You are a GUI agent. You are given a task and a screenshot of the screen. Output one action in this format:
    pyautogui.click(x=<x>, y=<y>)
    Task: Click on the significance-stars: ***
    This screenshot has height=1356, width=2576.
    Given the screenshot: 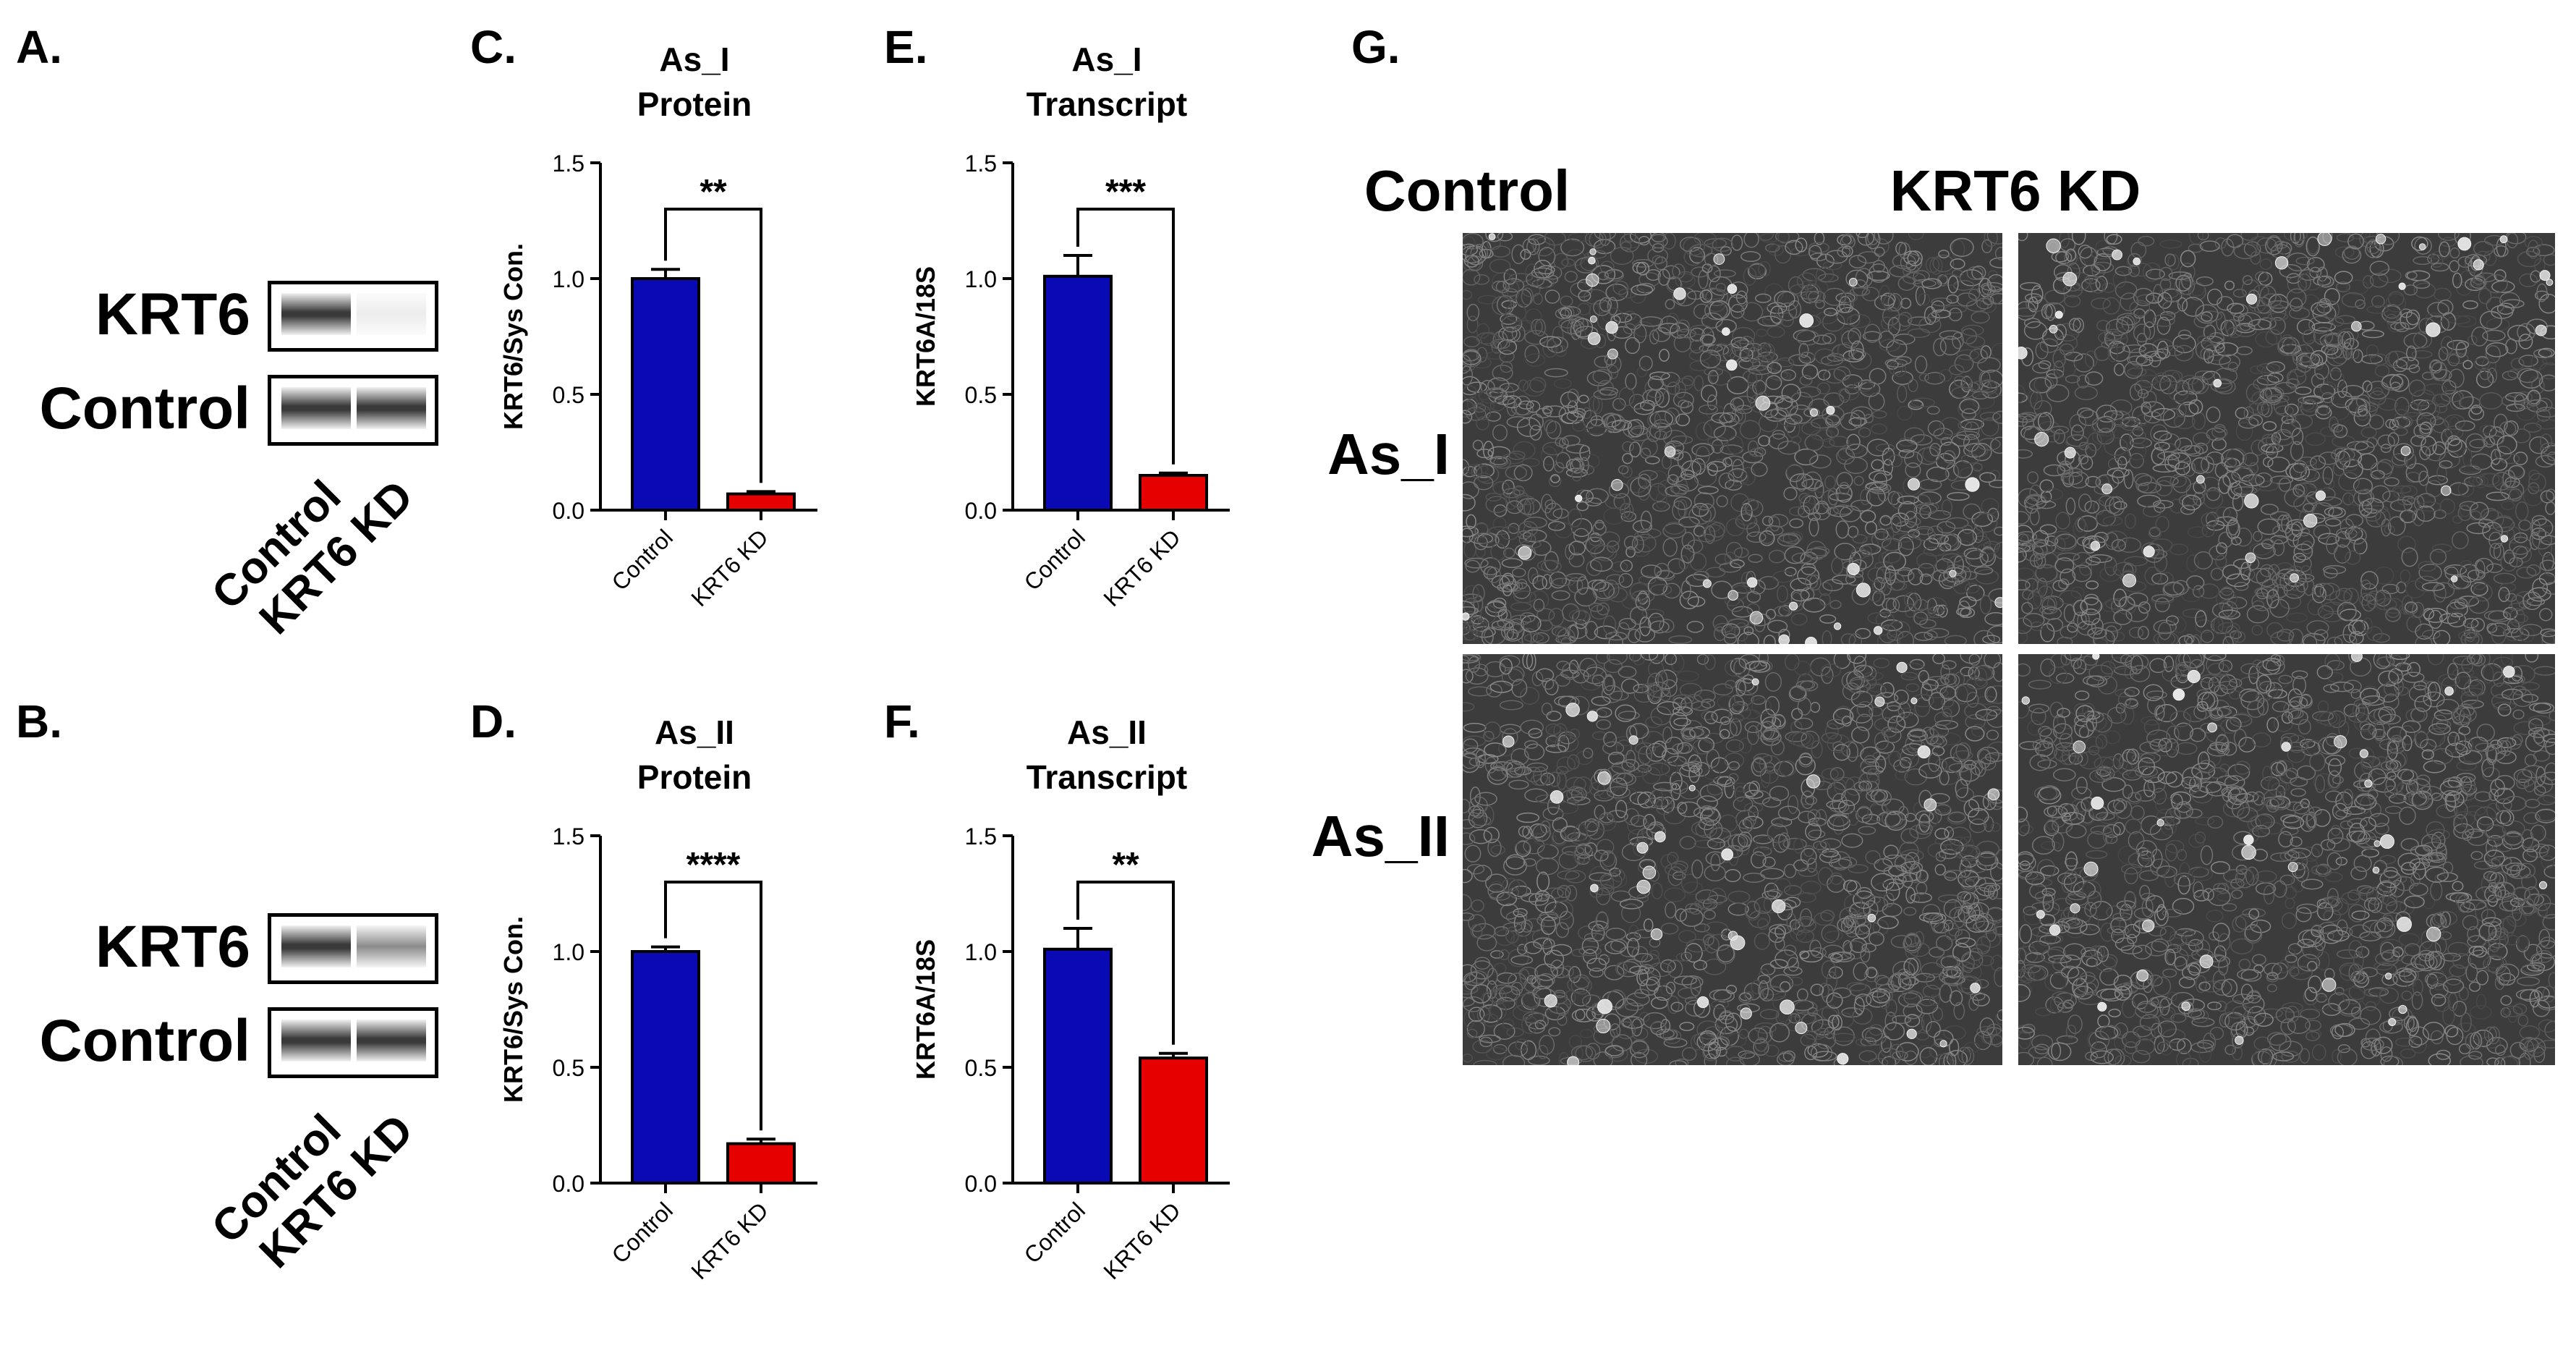 What is the action you would take?
    pyautogui.click(x=1125, y=192)
    